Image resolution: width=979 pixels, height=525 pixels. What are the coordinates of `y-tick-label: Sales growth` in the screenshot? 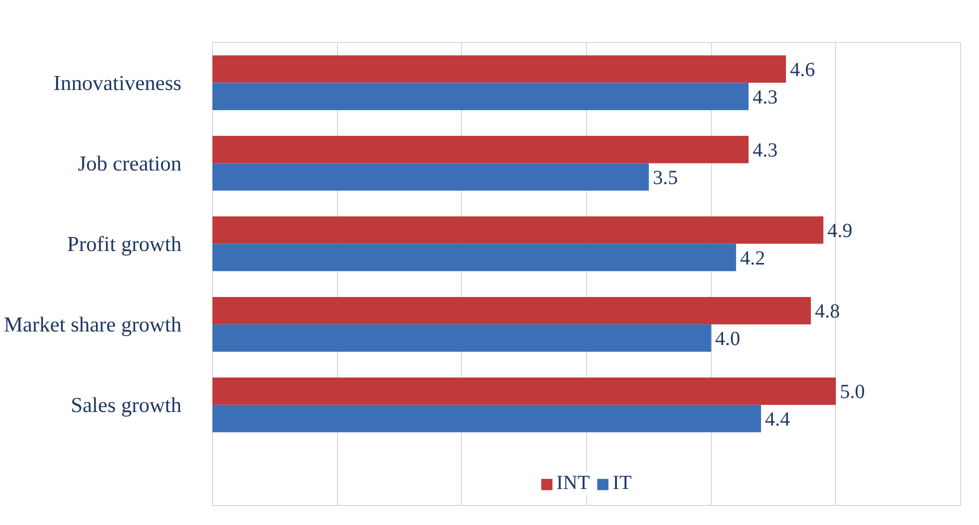 It's located at (126, 404).